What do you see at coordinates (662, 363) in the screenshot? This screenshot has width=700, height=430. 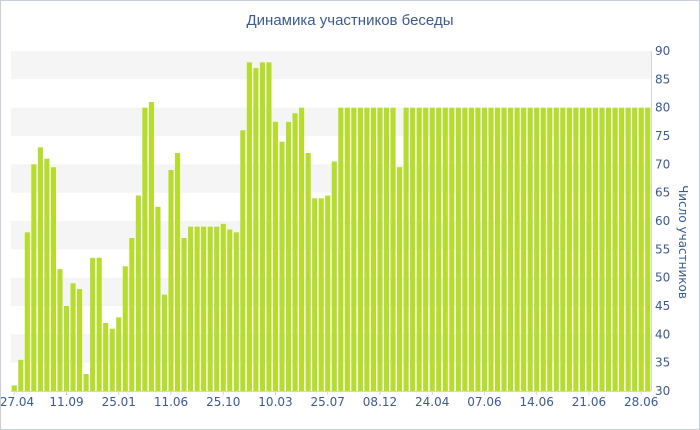 I see `y-tick-label: 35` at bounding box center [662, 363].